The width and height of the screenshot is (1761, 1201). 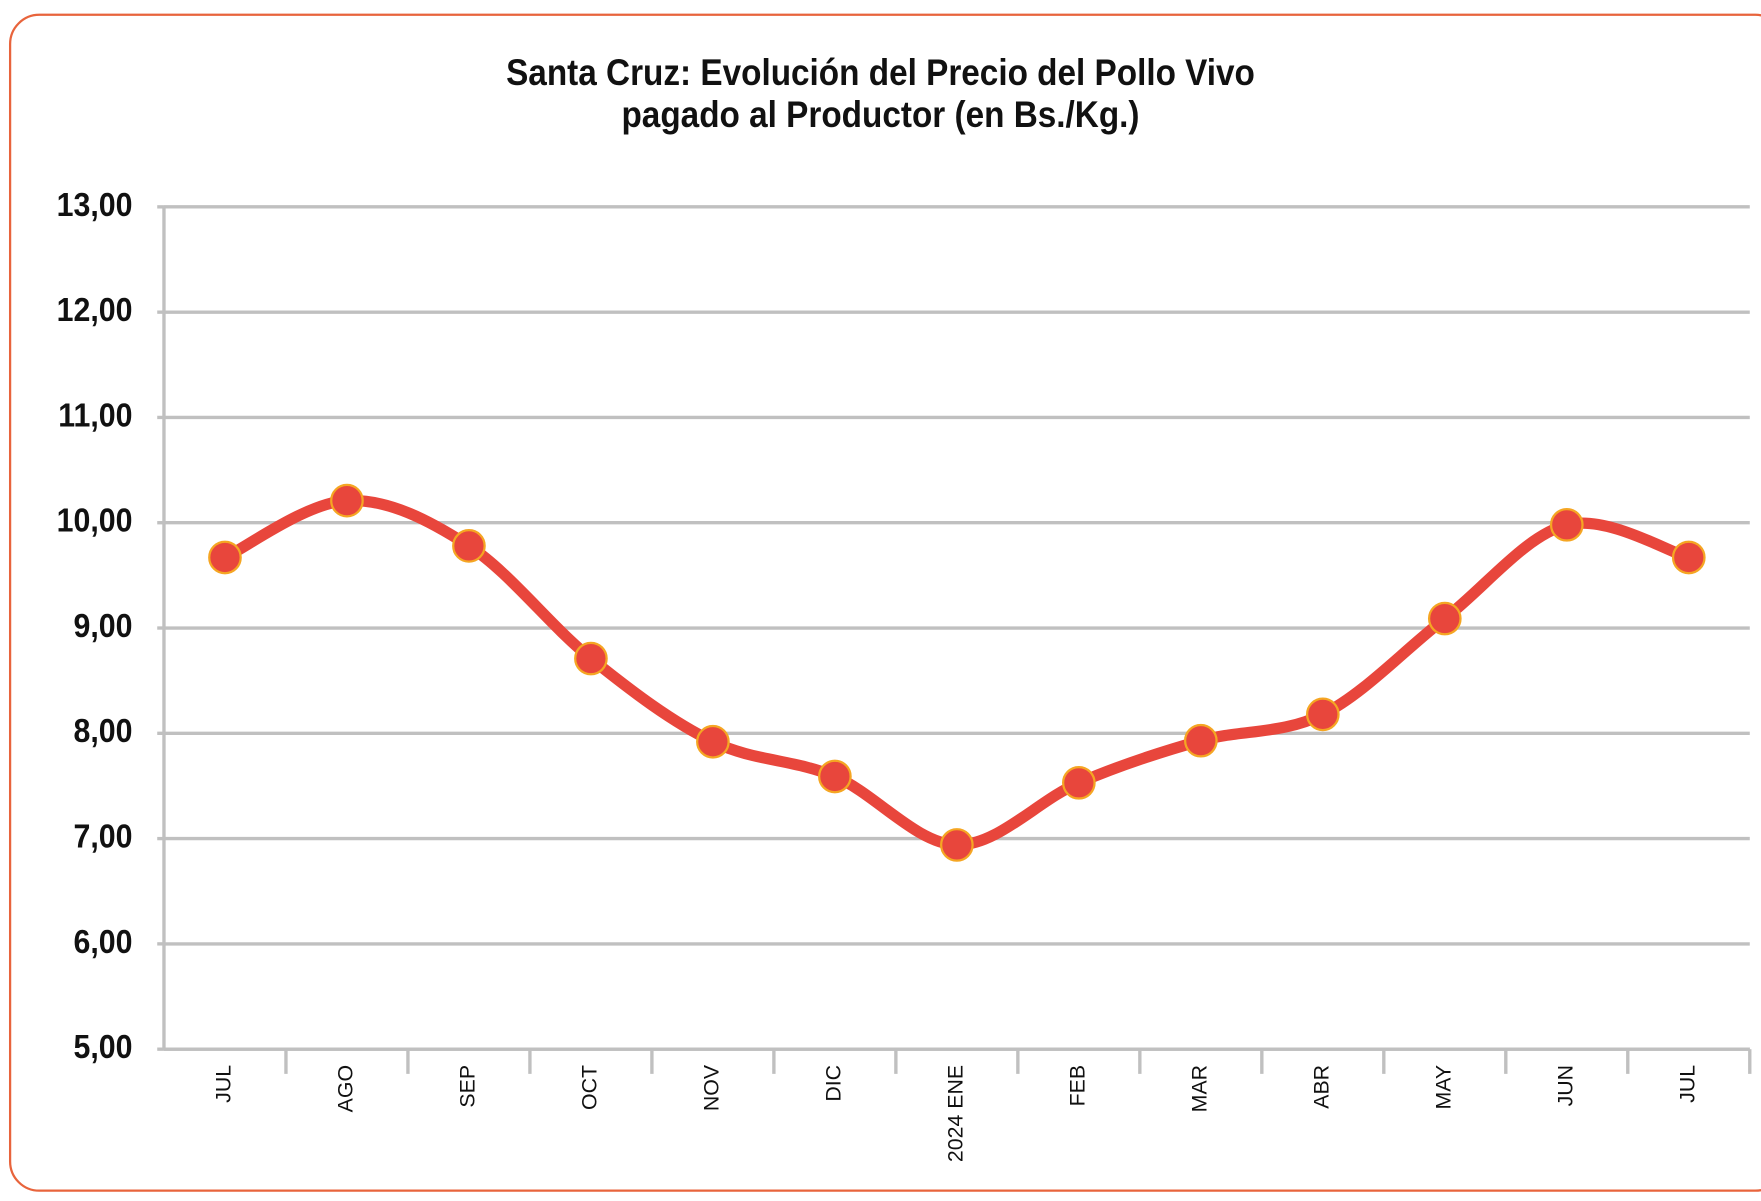 What do you see at coordinates (103, 625) in the screenshot?
I see `y-tick-label: 9,00` at bounding box center [103, 625].